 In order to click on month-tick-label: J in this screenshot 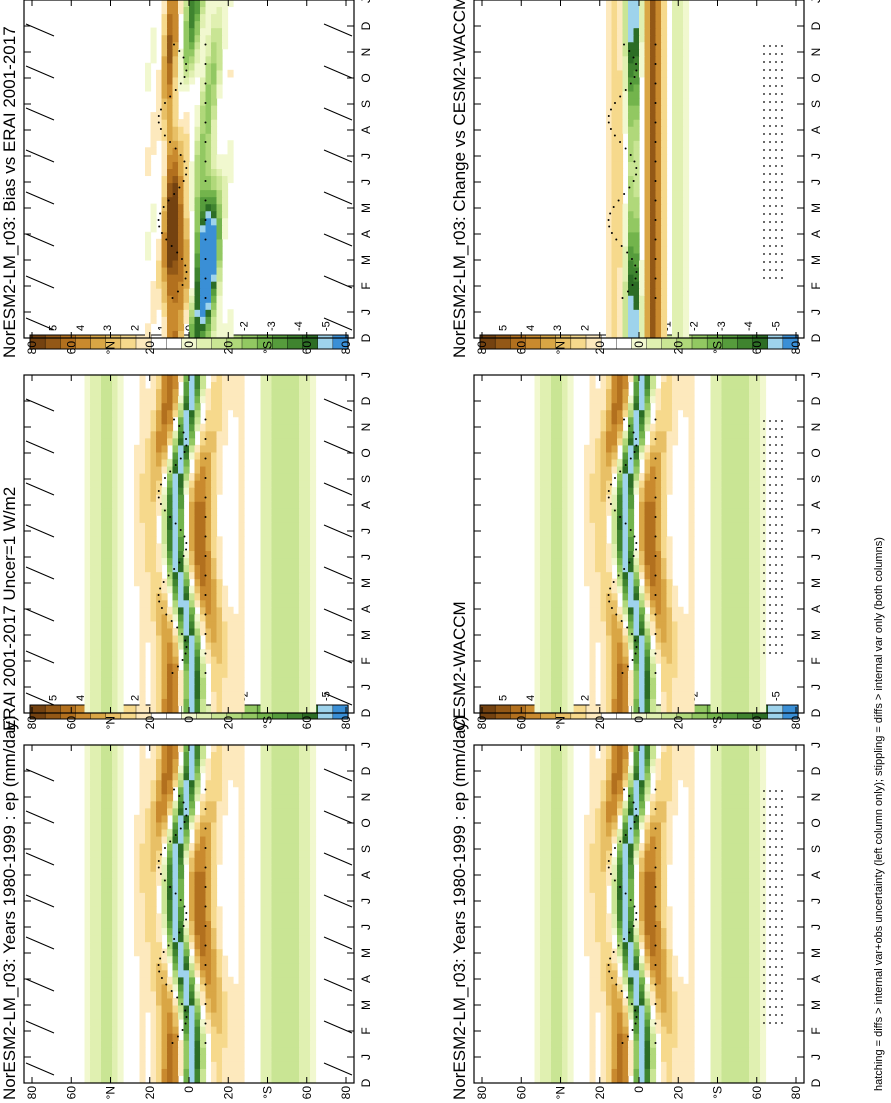, I will do `click(366, 927)`.